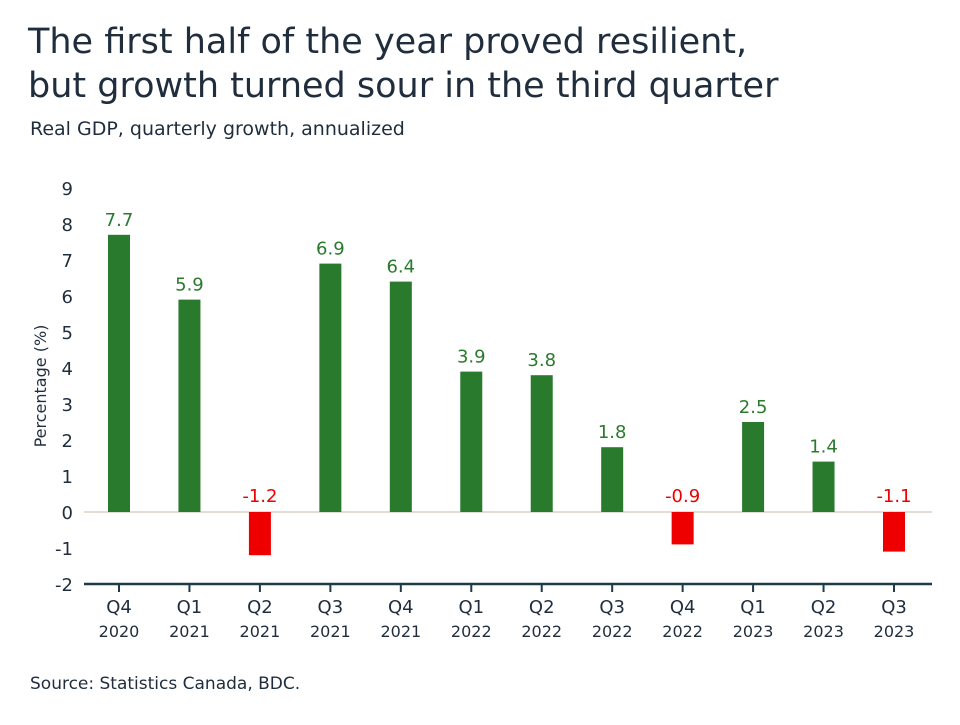 The width and height of the screenshot is (960, 725). Describe the element at coordinates (67, 333) in the screenshot. I see `y-tick-label: 5` at that location.